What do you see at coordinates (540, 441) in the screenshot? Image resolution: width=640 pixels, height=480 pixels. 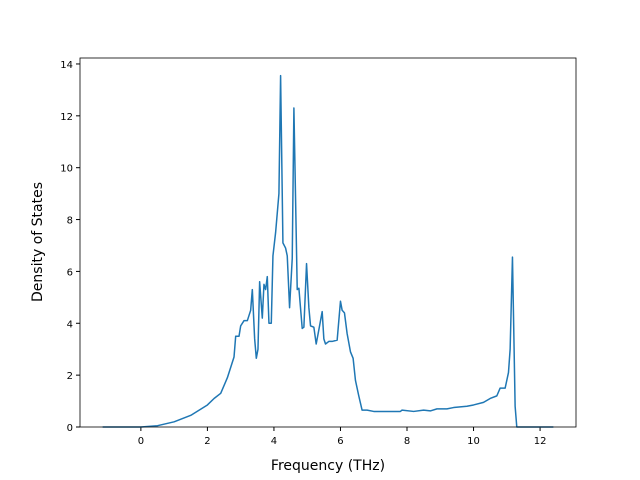 I see `x-tick-label: 12` at bounding box center [540, 441].